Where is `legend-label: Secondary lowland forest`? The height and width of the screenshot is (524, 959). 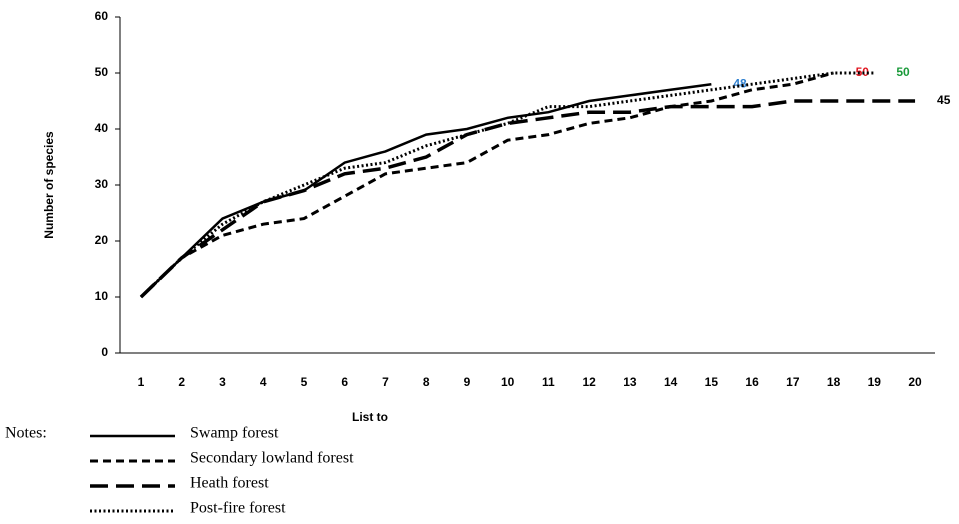 legend-label: Secondary lowland forest is located at coordinates (272, 458).